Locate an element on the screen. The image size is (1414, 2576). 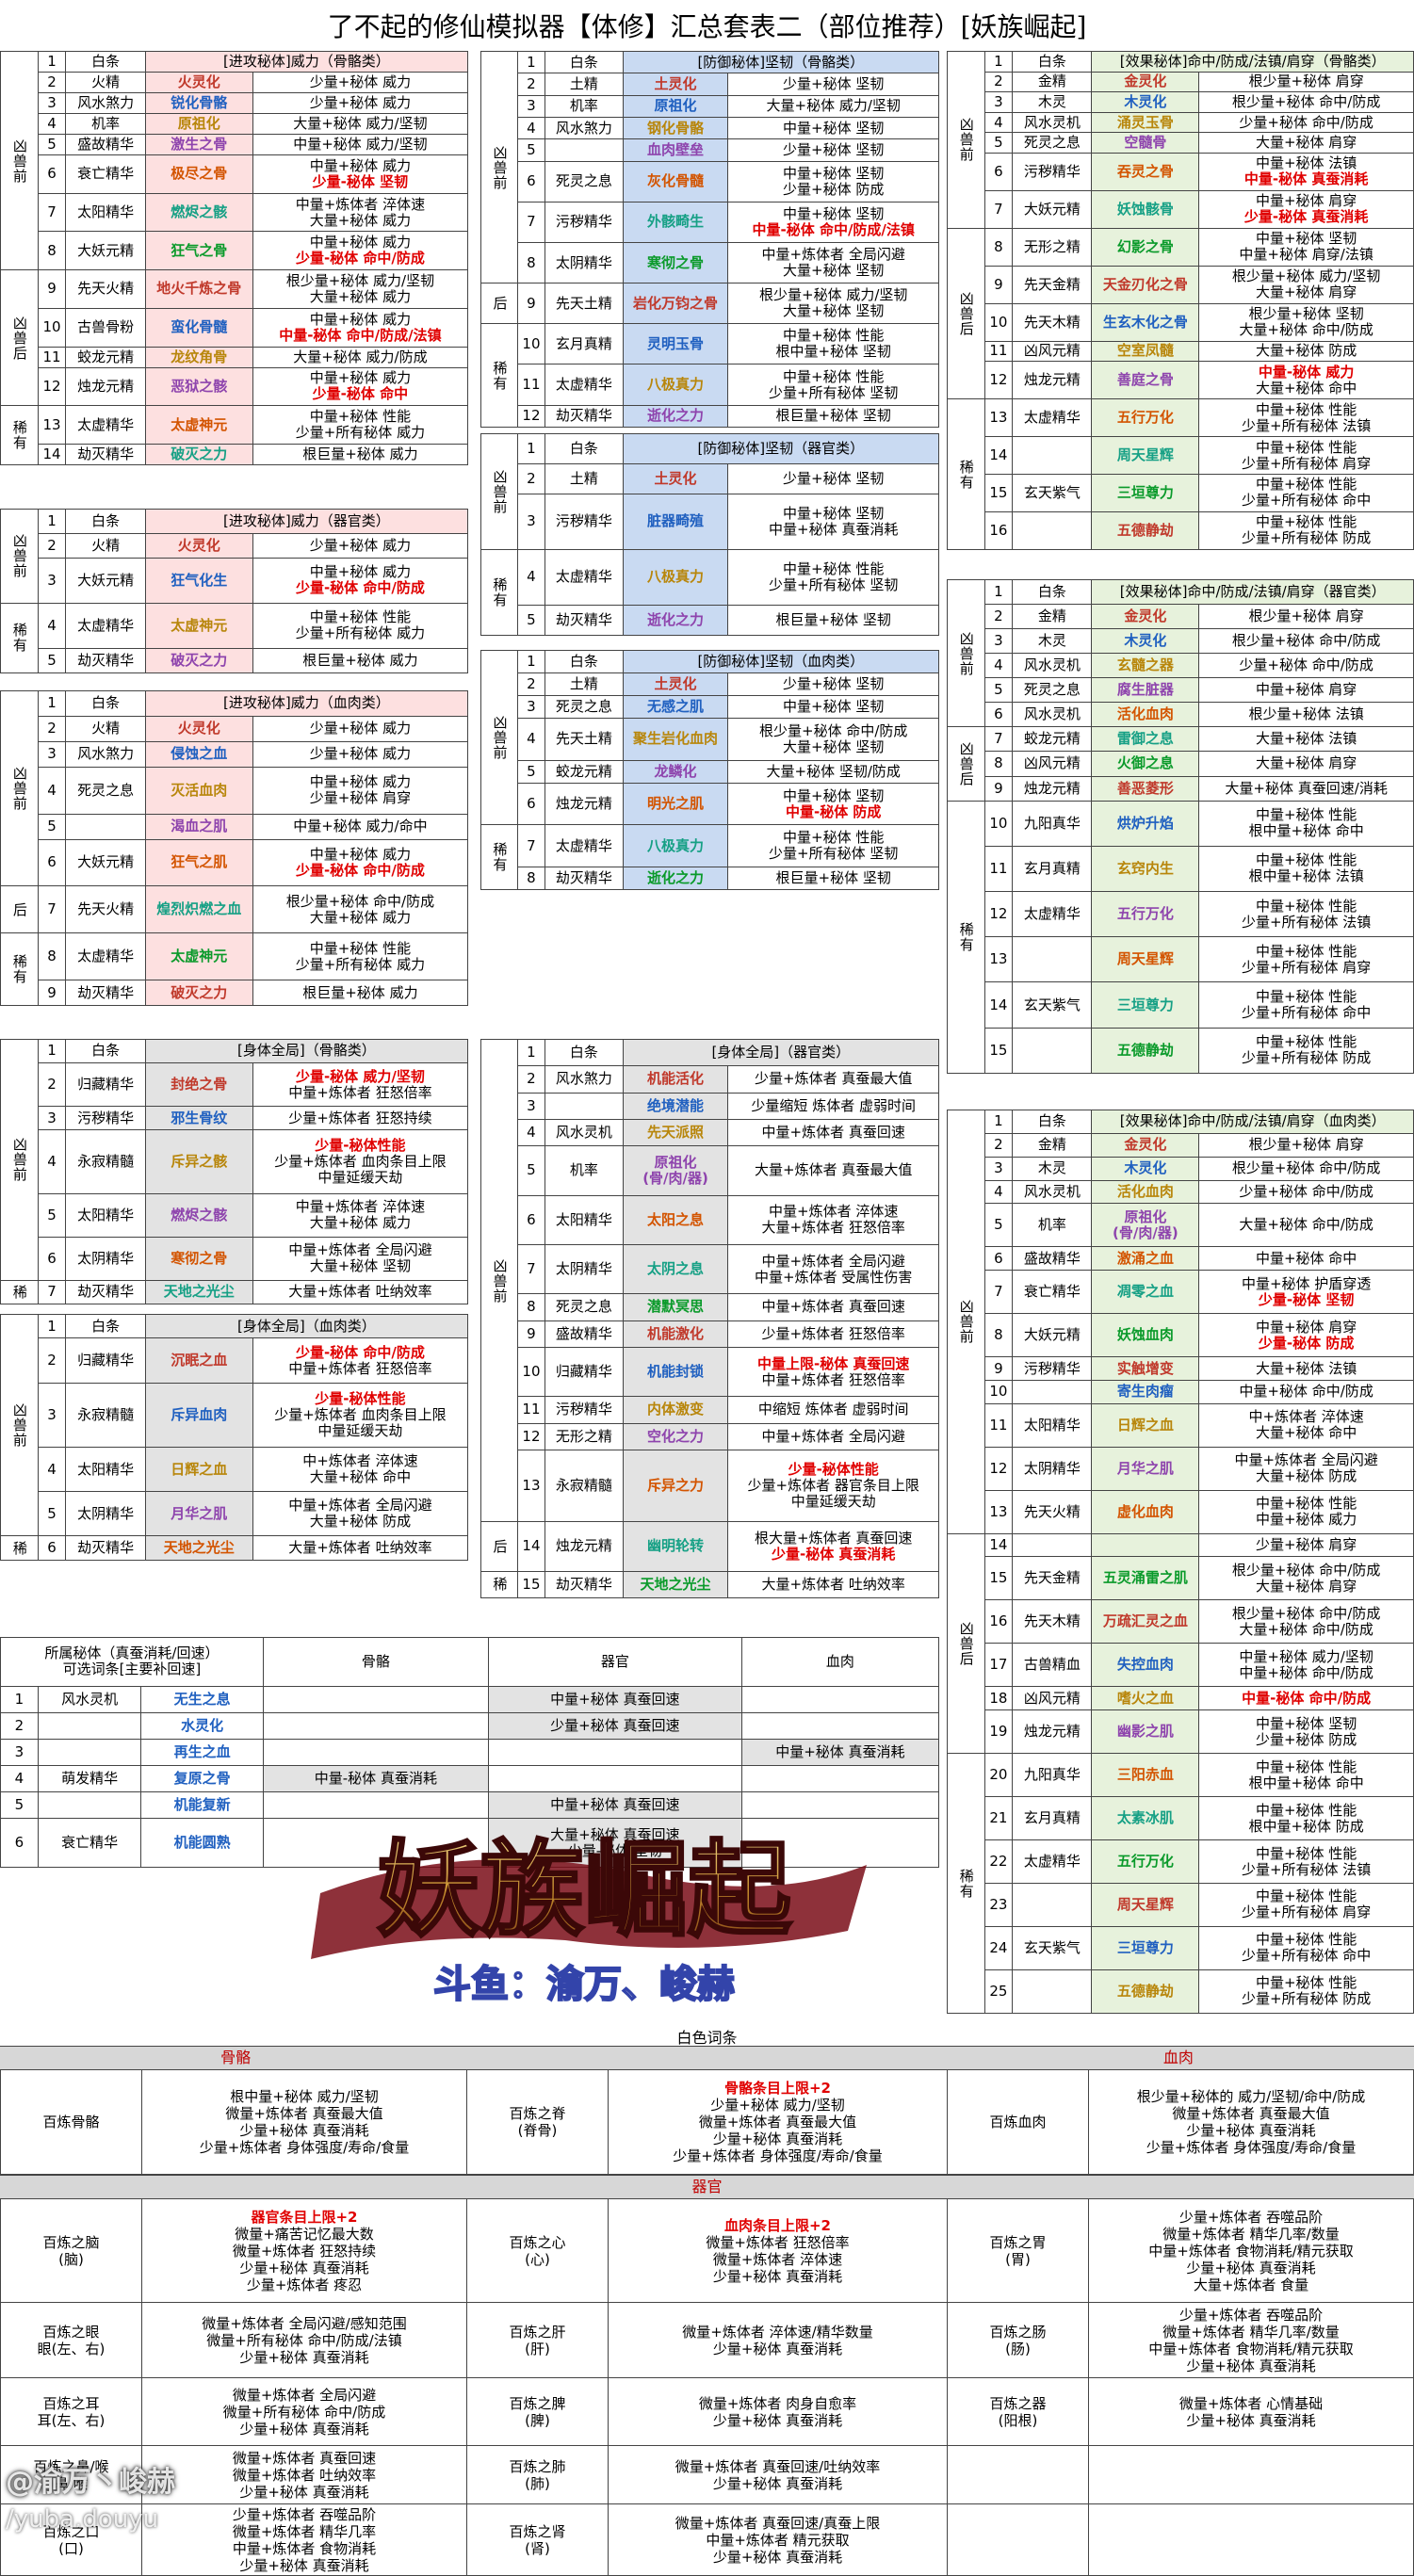
table-row: 2 火精 火灵化 少量+秘体 威力 is located at coordinates (235, 82).